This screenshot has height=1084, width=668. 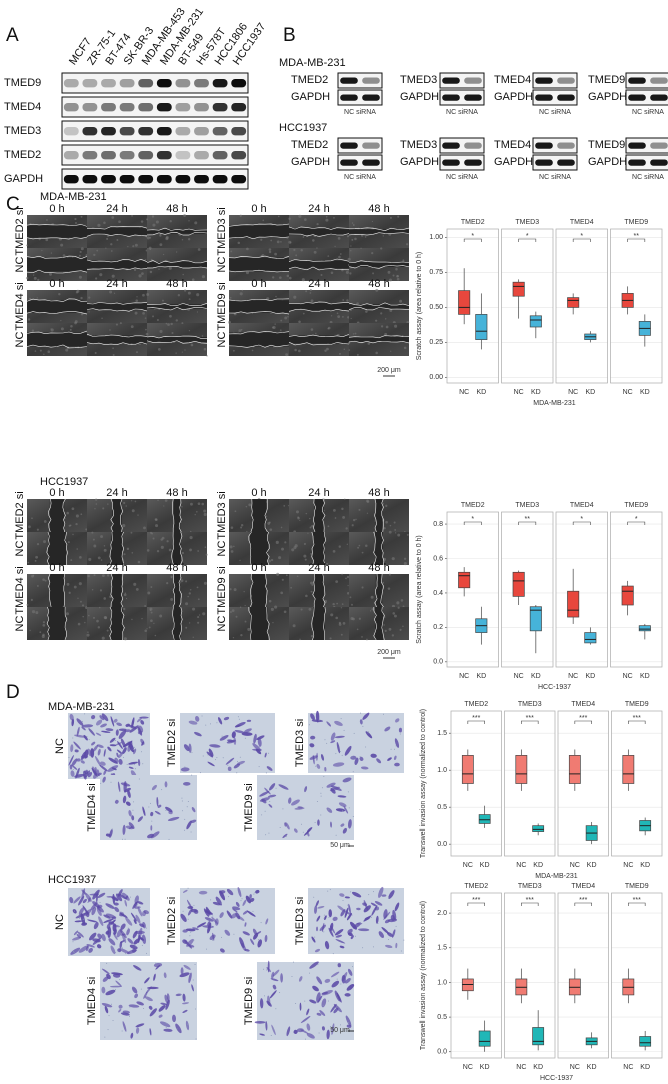 What do you see at coordinates (436, 272) in the screenshot?
I see `y-tick-label: 0.75` at bounding box center [436, 272].